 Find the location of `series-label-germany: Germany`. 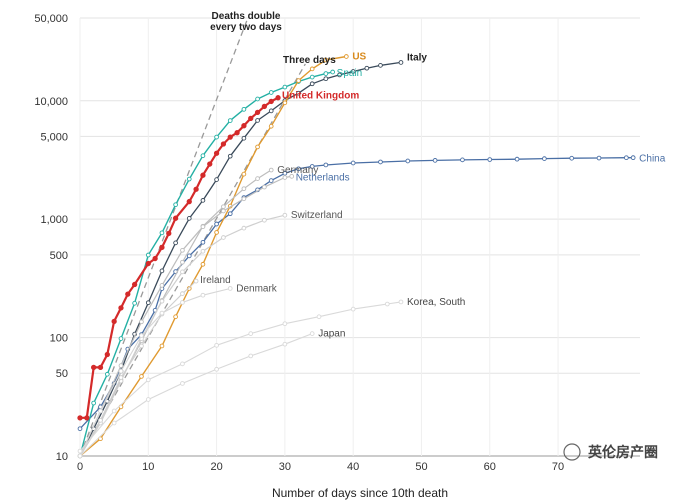

series-label-germany: Germany is located at coordinates (297, 170).